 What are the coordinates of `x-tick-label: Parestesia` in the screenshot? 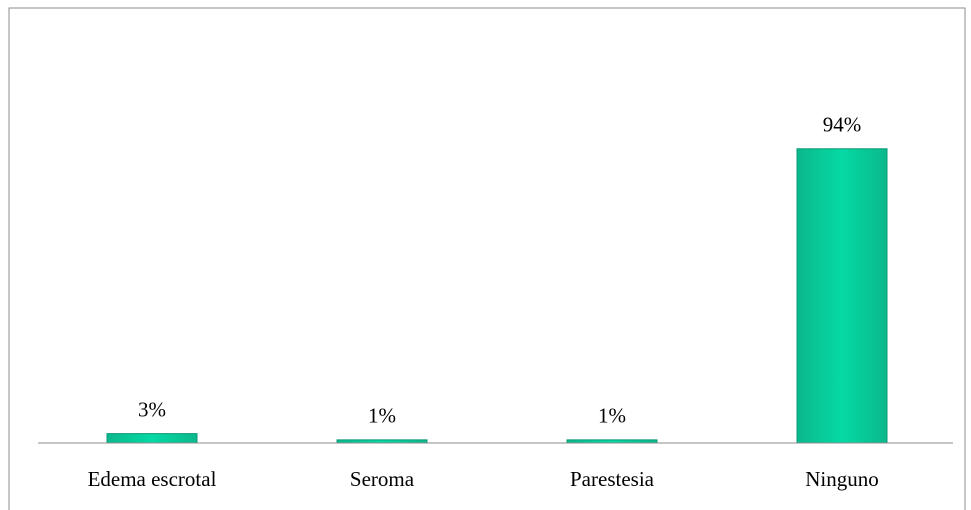 It's located at (612, 479).